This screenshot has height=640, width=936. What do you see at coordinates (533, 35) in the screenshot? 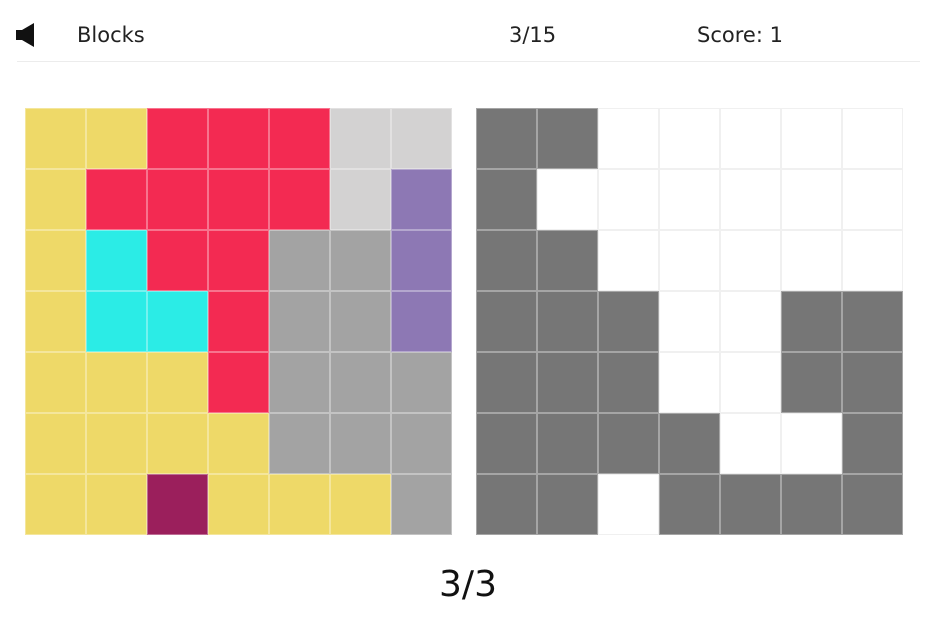
I see `level-counter: 3/15` at bounding box center [533, 35].